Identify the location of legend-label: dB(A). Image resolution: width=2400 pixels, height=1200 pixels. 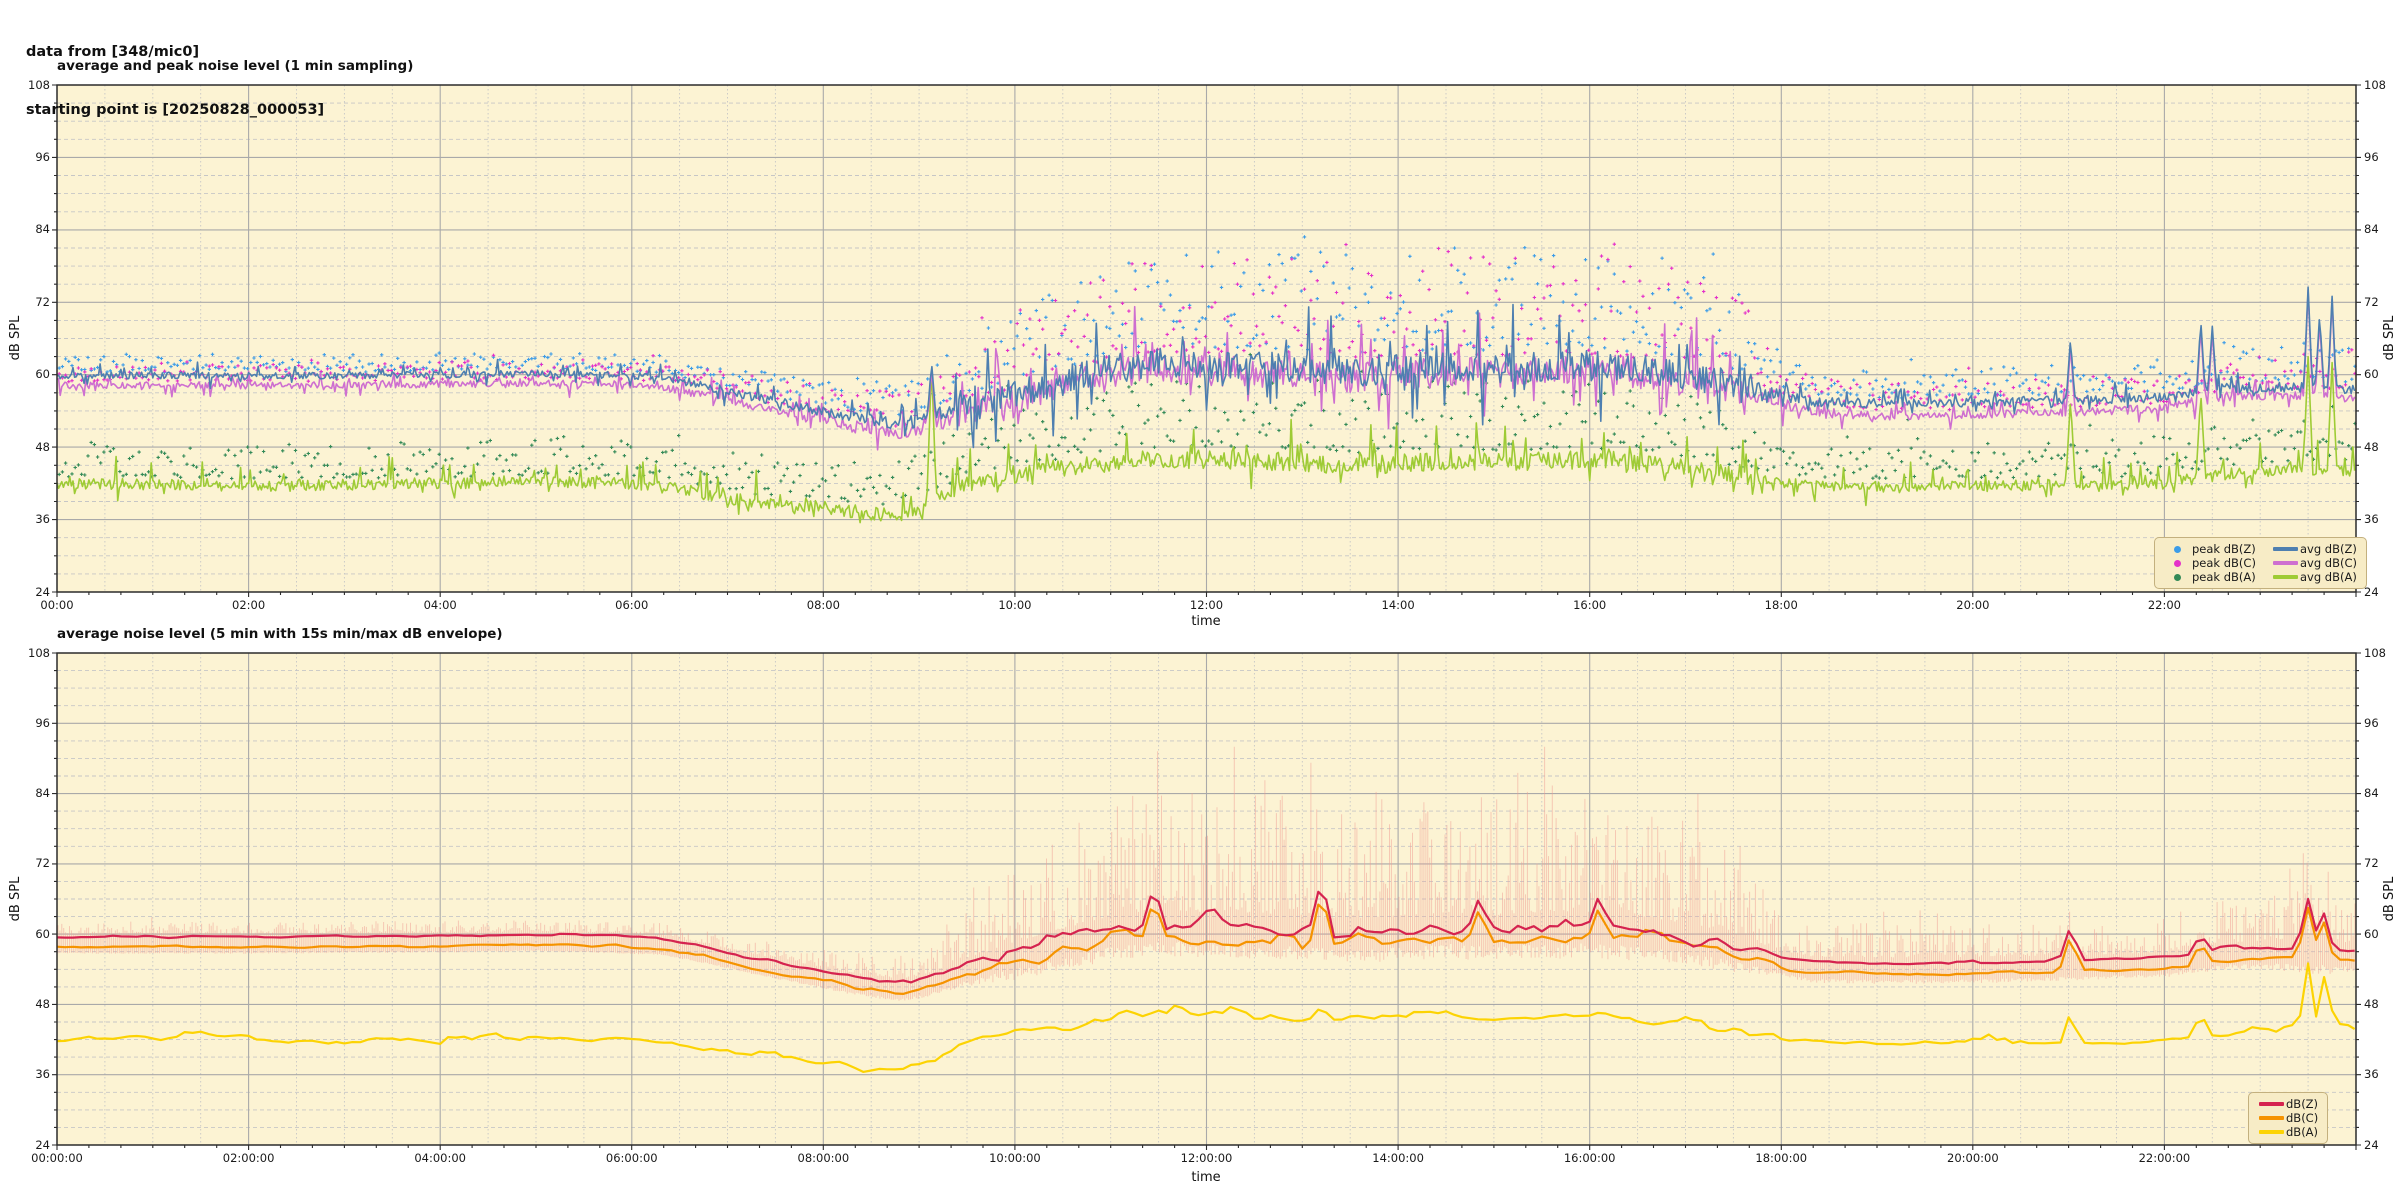
(2302, 1131).